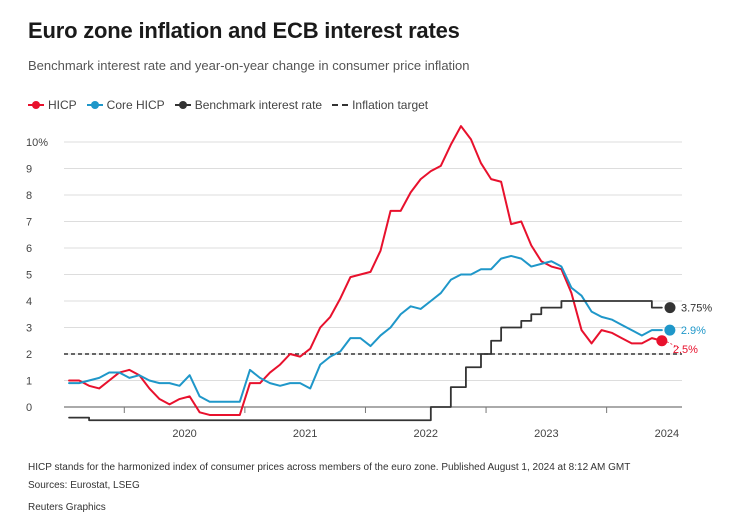  What do you see at coordinates (62, 105) in the screenshot?
I see `legend-label-hicp: HICP` at bounding box center [62, 105].